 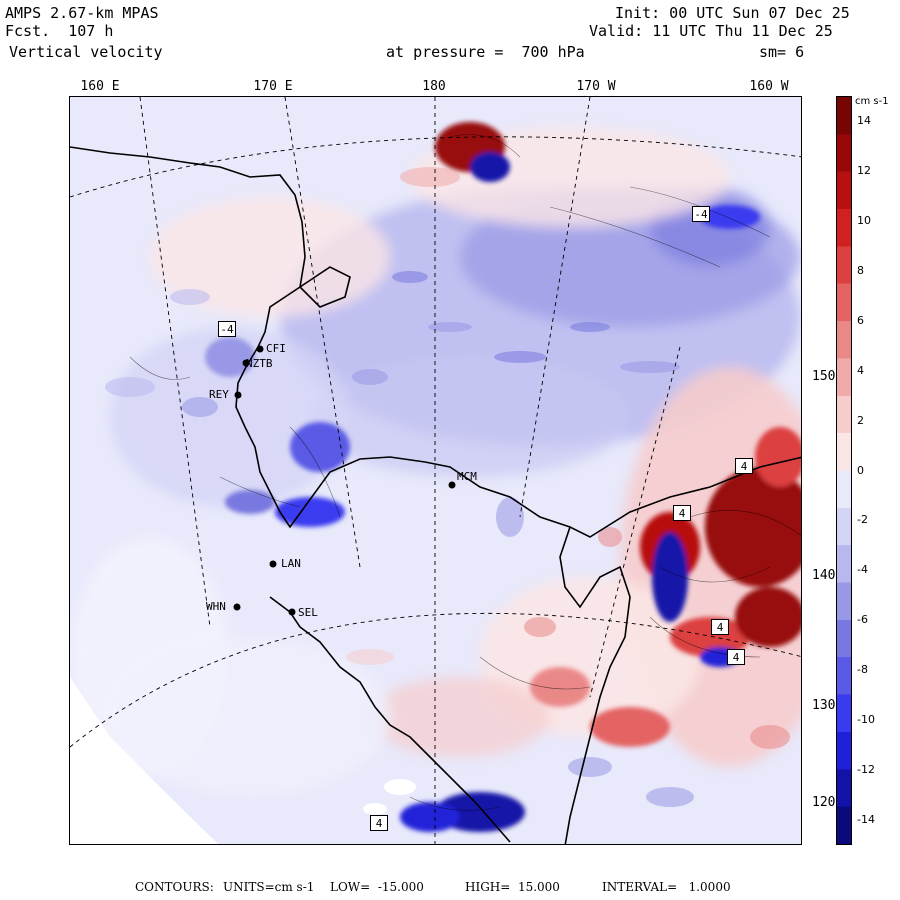 What do you see at coordinates (844, 470) in the screenshot?
I see `colorbar` at bounding box center [844, 470].